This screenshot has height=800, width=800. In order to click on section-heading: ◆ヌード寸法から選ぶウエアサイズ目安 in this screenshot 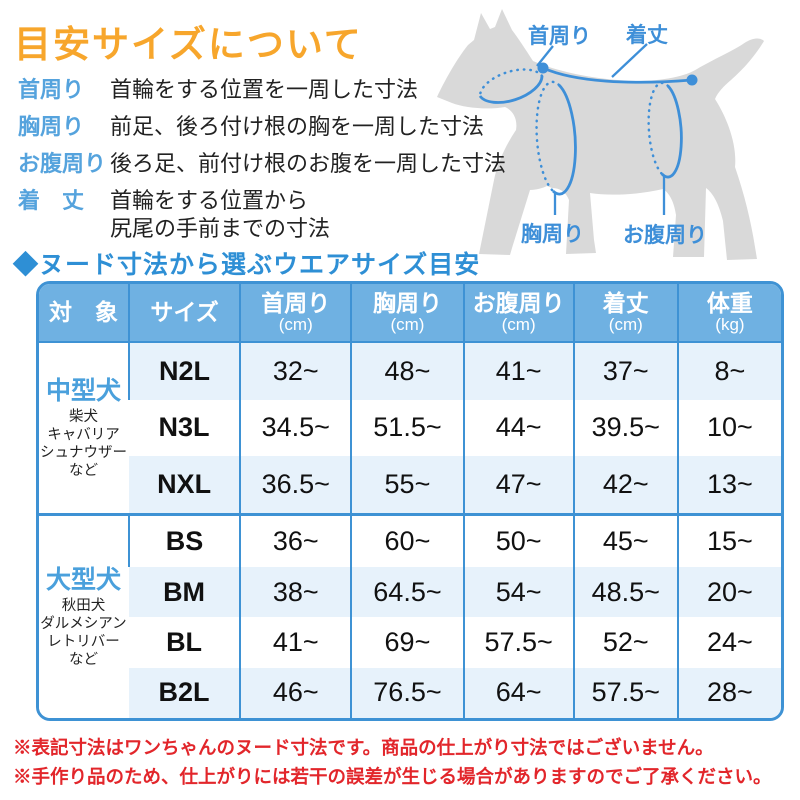, I will do `click(247, 265)`.